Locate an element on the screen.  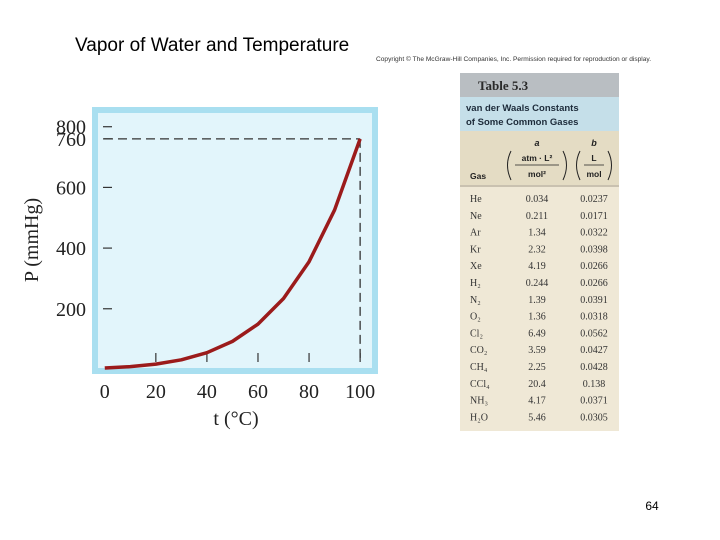
table-cell: Cl₂ is located at coordinates (476, 333).